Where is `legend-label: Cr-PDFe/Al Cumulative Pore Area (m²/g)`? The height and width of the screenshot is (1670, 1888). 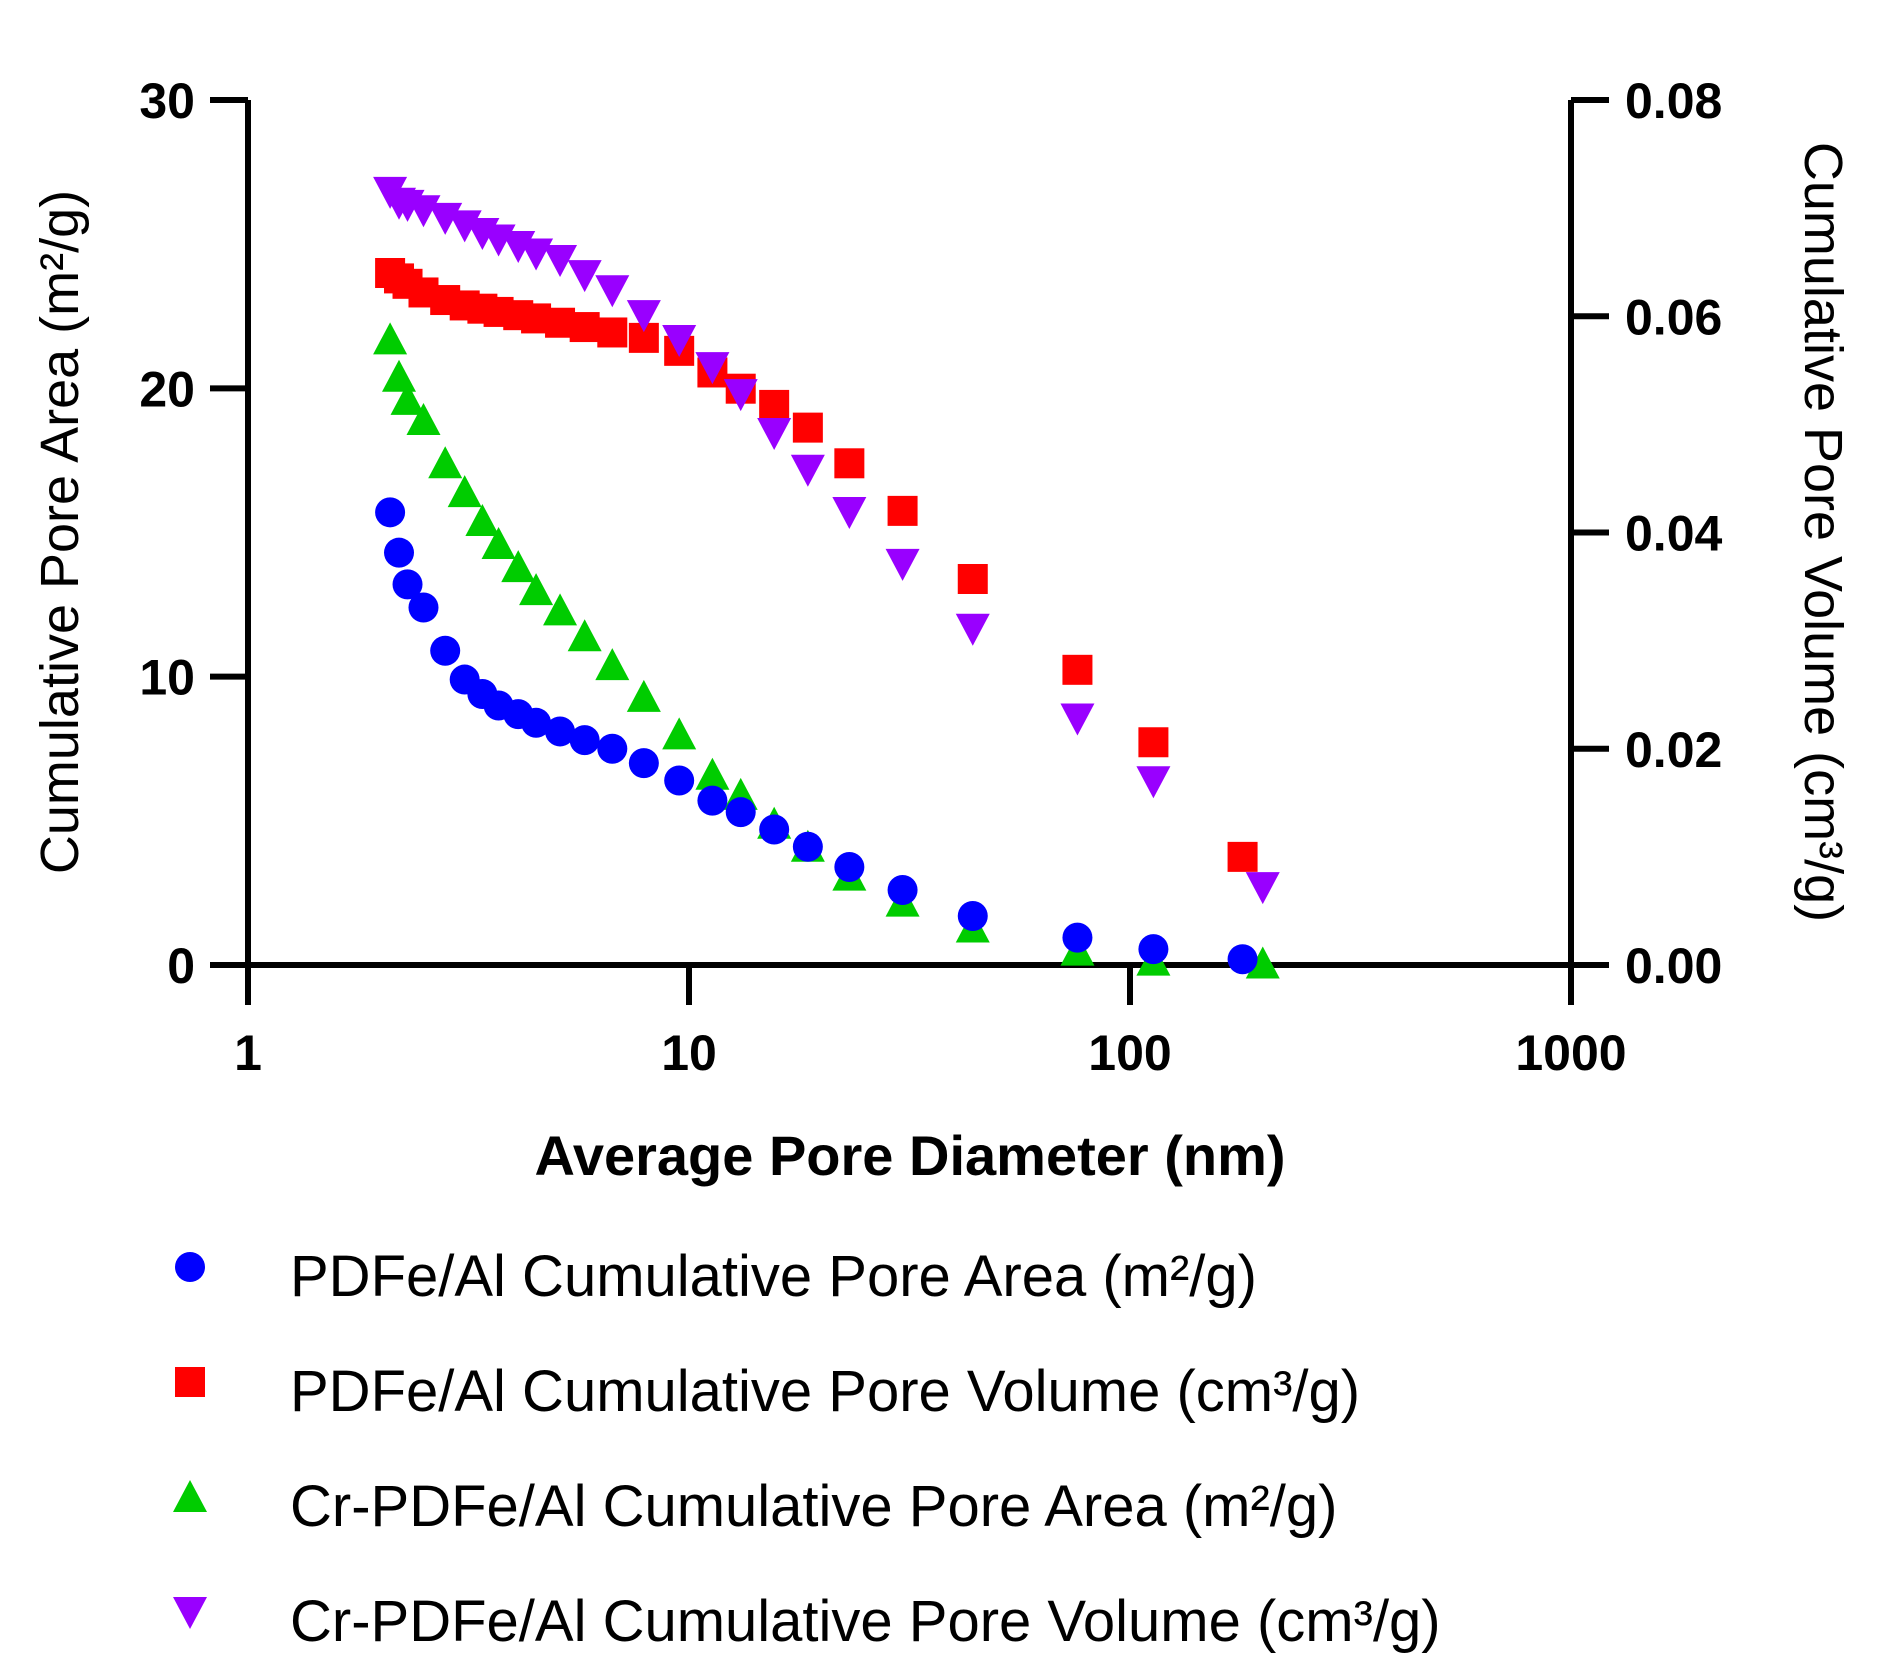
legend-label: Cr-PDFe/Al Cumulative Pore Area (m²/g) is located at coordinates (813, 1506).